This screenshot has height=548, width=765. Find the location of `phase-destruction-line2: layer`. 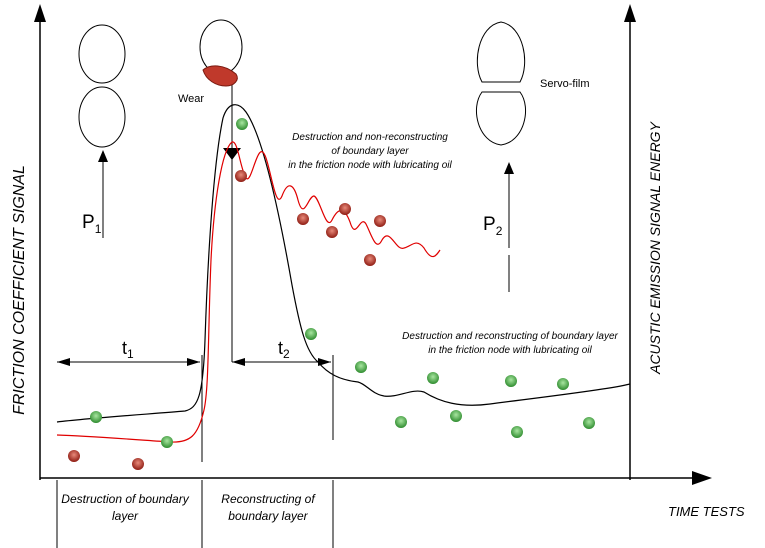

phase-destruction-line2: layer is located at coordinates (125, 516).